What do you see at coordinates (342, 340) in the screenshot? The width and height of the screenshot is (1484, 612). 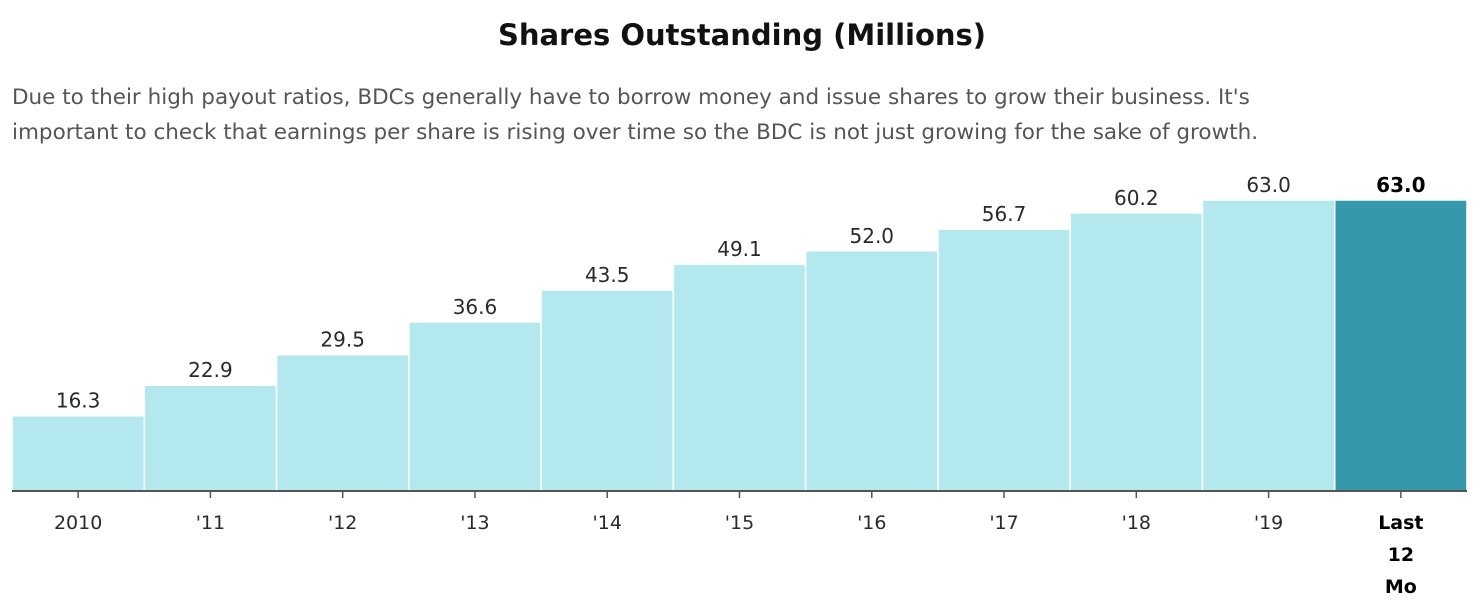 I see `data-label: 29.5` at bounding box center [342, 340].